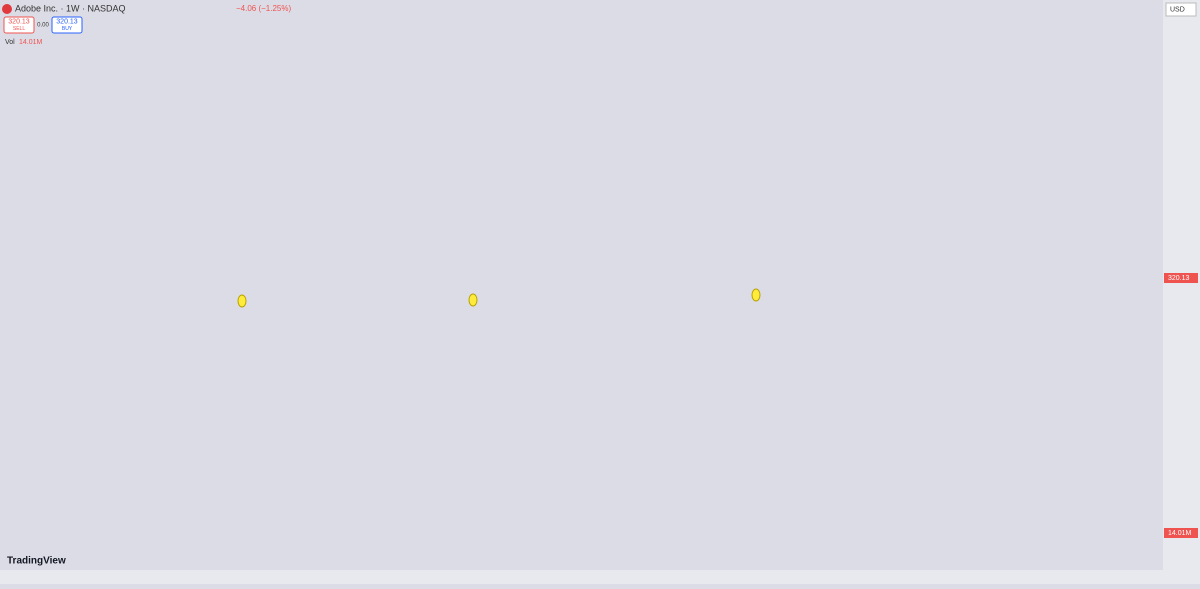 The image size is (1200, 589). I want to click on time-axis-panel, so click(581, 577).